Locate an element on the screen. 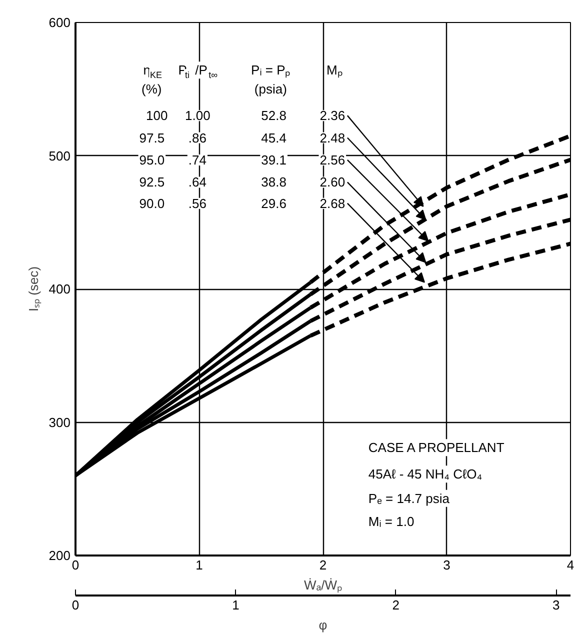  x-tick-label: 3 is located at coordinates (446, 565).